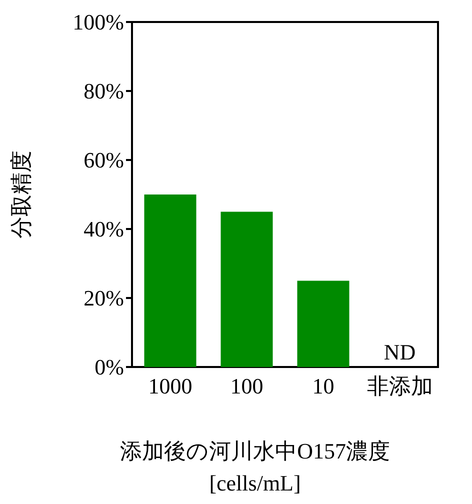 This screenshot has width=472, height=504. Describe the element at coordinates (104, 298) in the screenshot. I see `y-tick-label: 20%` at that location.